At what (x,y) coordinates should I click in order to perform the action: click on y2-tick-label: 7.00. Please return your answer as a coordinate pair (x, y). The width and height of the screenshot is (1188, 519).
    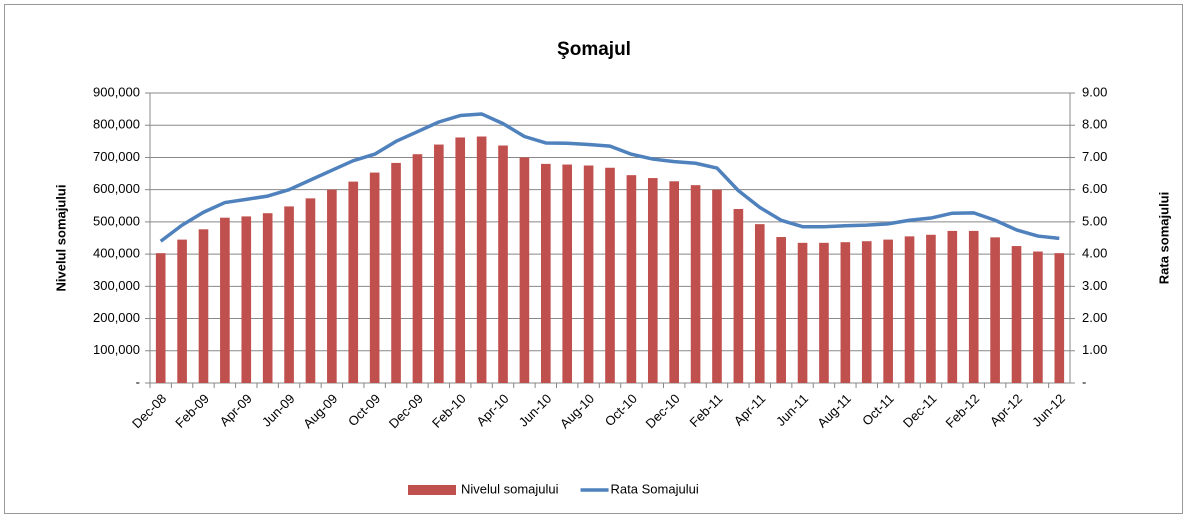
    Looking at the image, I should click on (1094, 156).